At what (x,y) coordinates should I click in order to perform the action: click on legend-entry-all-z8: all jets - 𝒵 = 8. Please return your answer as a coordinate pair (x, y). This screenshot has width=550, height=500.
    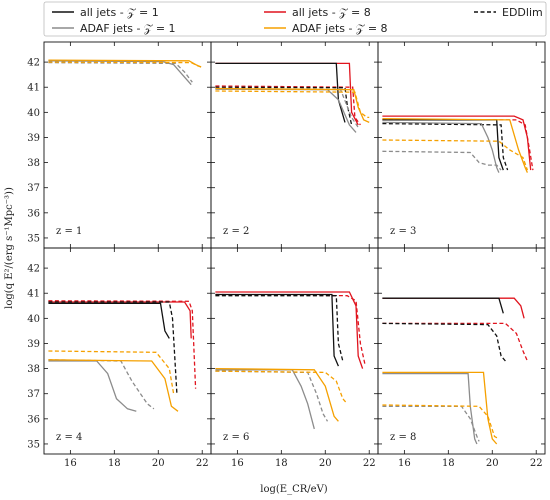
    Looking at the image, I should click on (317, 12).